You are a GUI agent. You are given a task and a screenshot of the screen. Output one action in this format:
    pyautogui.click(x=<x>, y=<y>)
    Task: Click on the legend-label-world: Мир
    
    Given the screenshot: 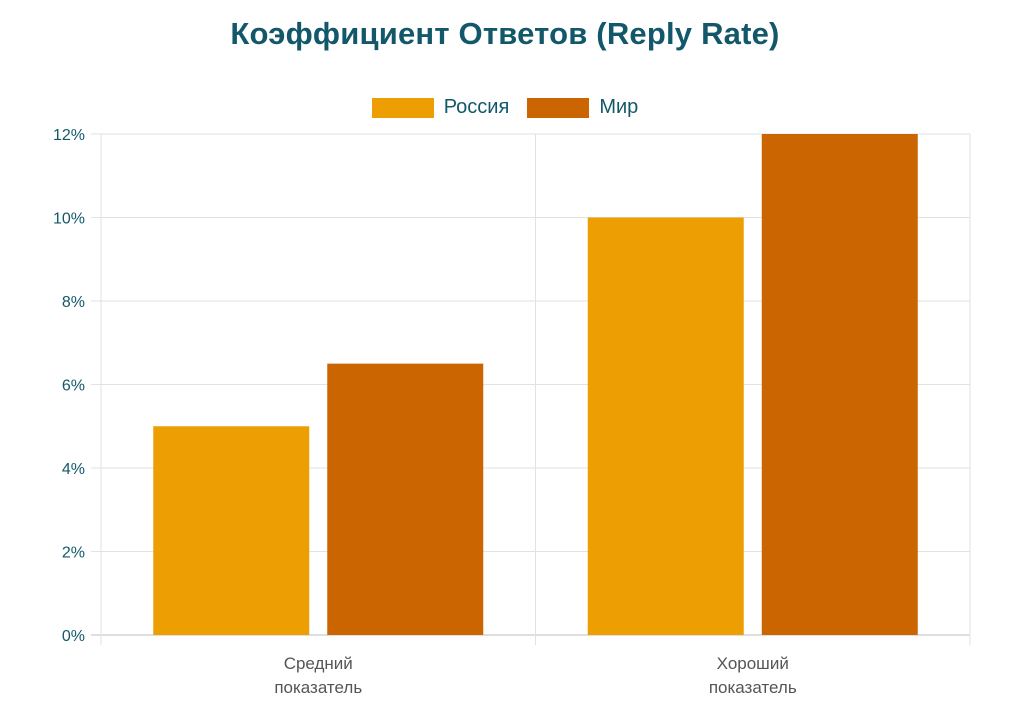 What is the action you would take?
    pyautogui.click(x=619, y=107)
    